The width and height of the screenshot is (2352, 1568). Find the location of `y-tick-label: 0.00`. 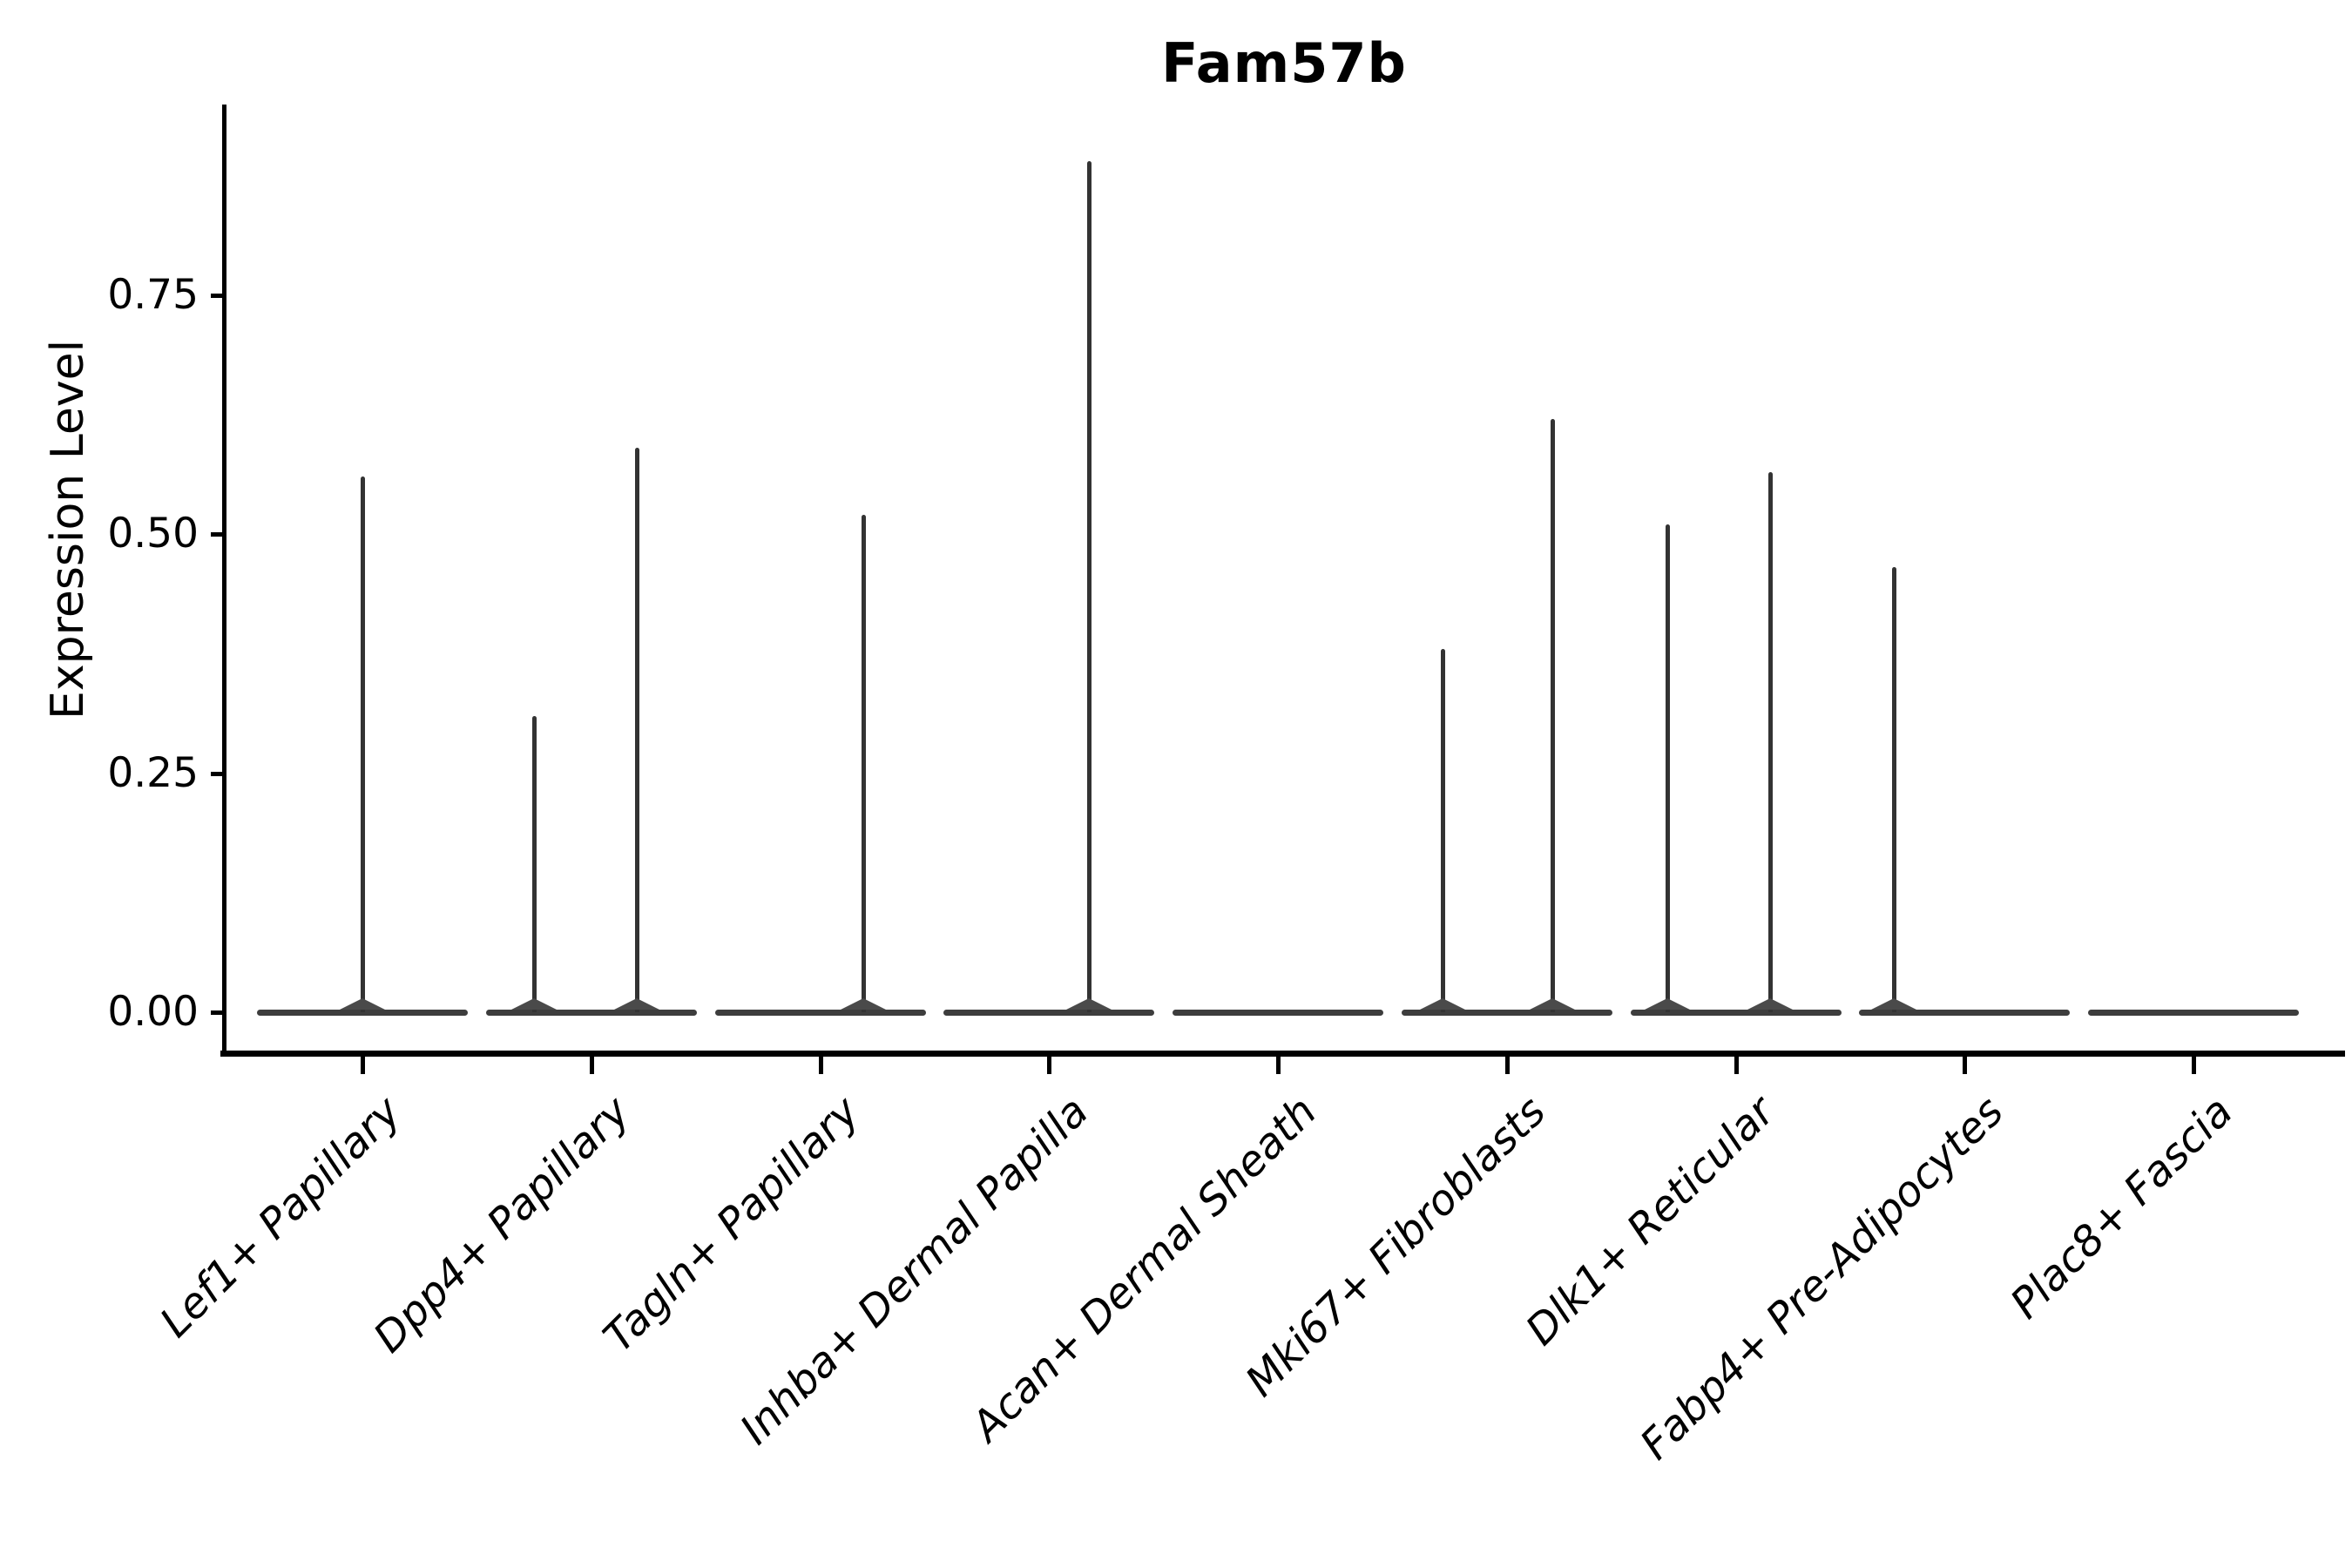

y-tick-label: 0.00 is located at coordinates (153, 1012).